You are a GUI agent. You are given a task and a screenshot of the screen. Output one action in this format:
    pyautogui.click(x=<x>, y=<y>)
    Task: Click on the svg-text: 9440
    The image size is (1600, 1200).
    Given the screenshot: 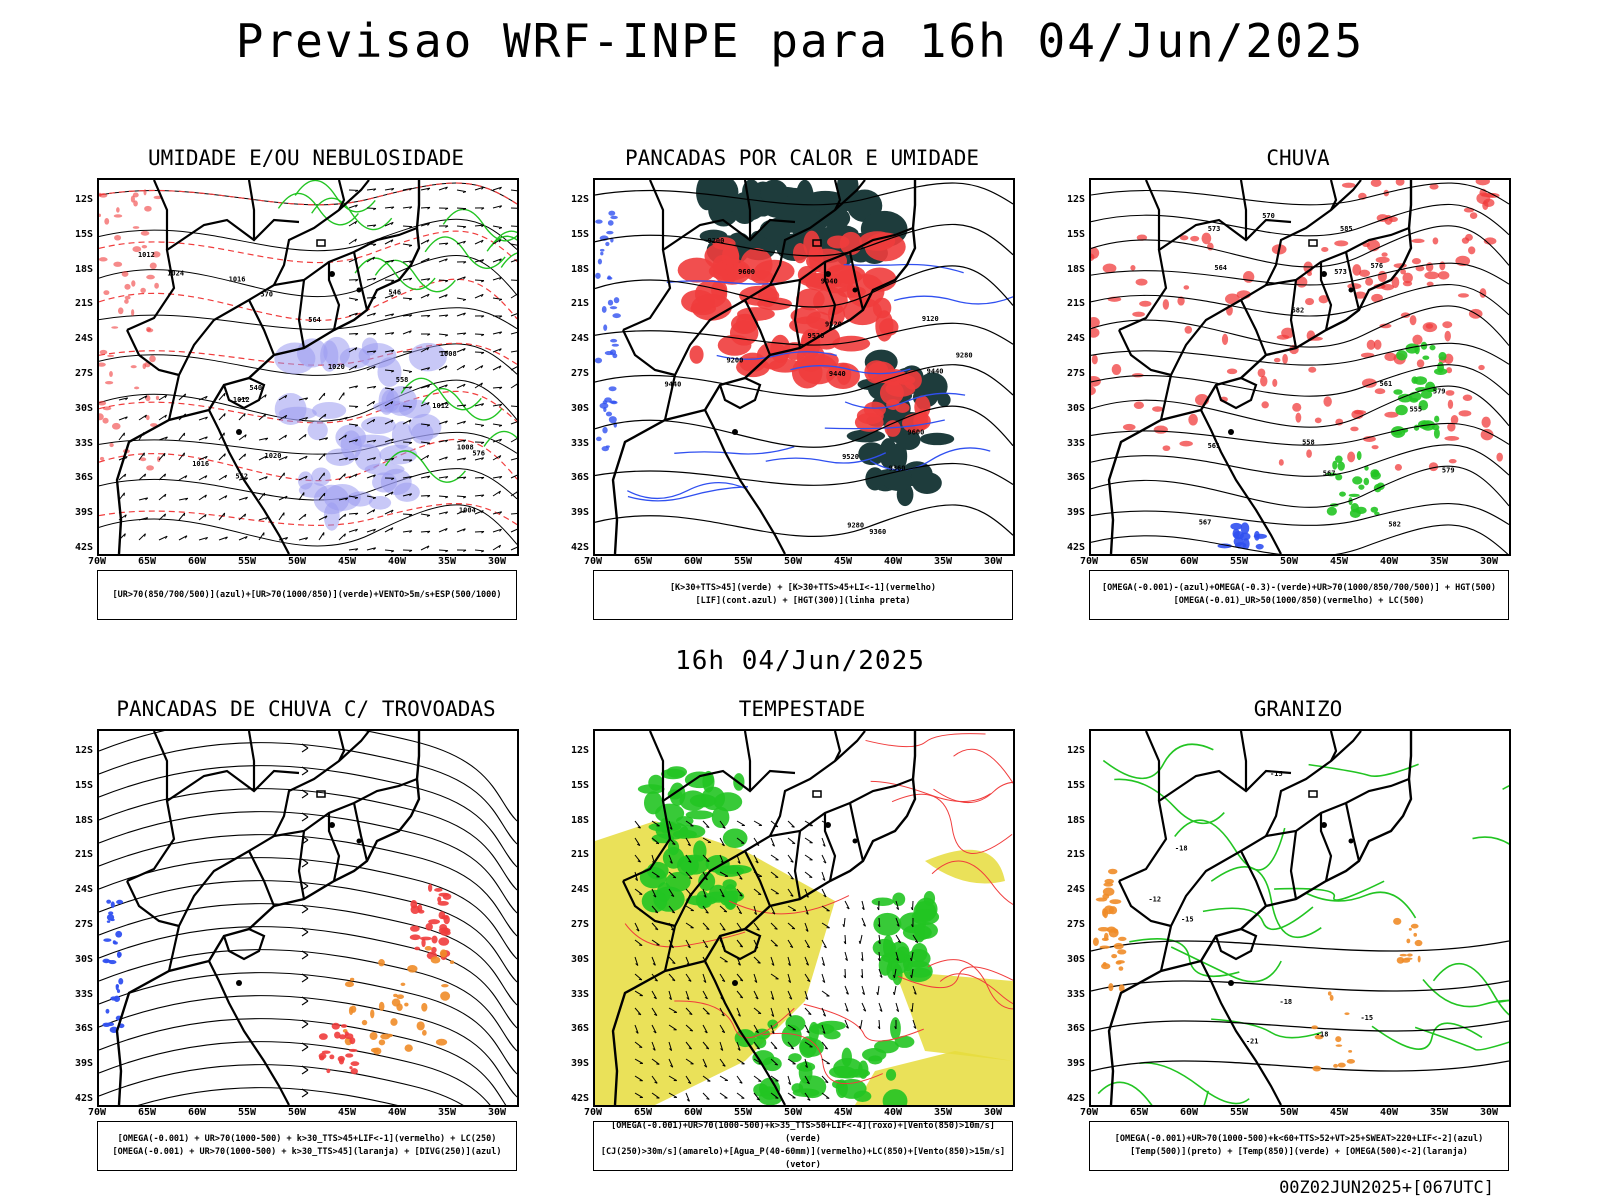 What is the action you would take?
    pyautogui.click(x=935, y=372)
    